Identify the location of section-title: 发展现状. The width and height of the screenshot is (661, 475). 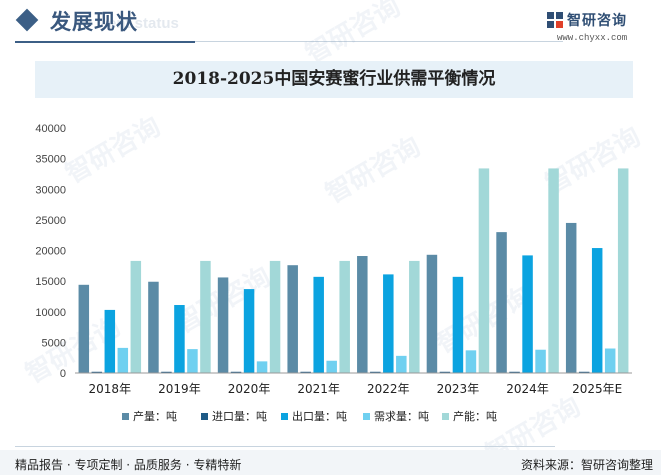
(94, 22).